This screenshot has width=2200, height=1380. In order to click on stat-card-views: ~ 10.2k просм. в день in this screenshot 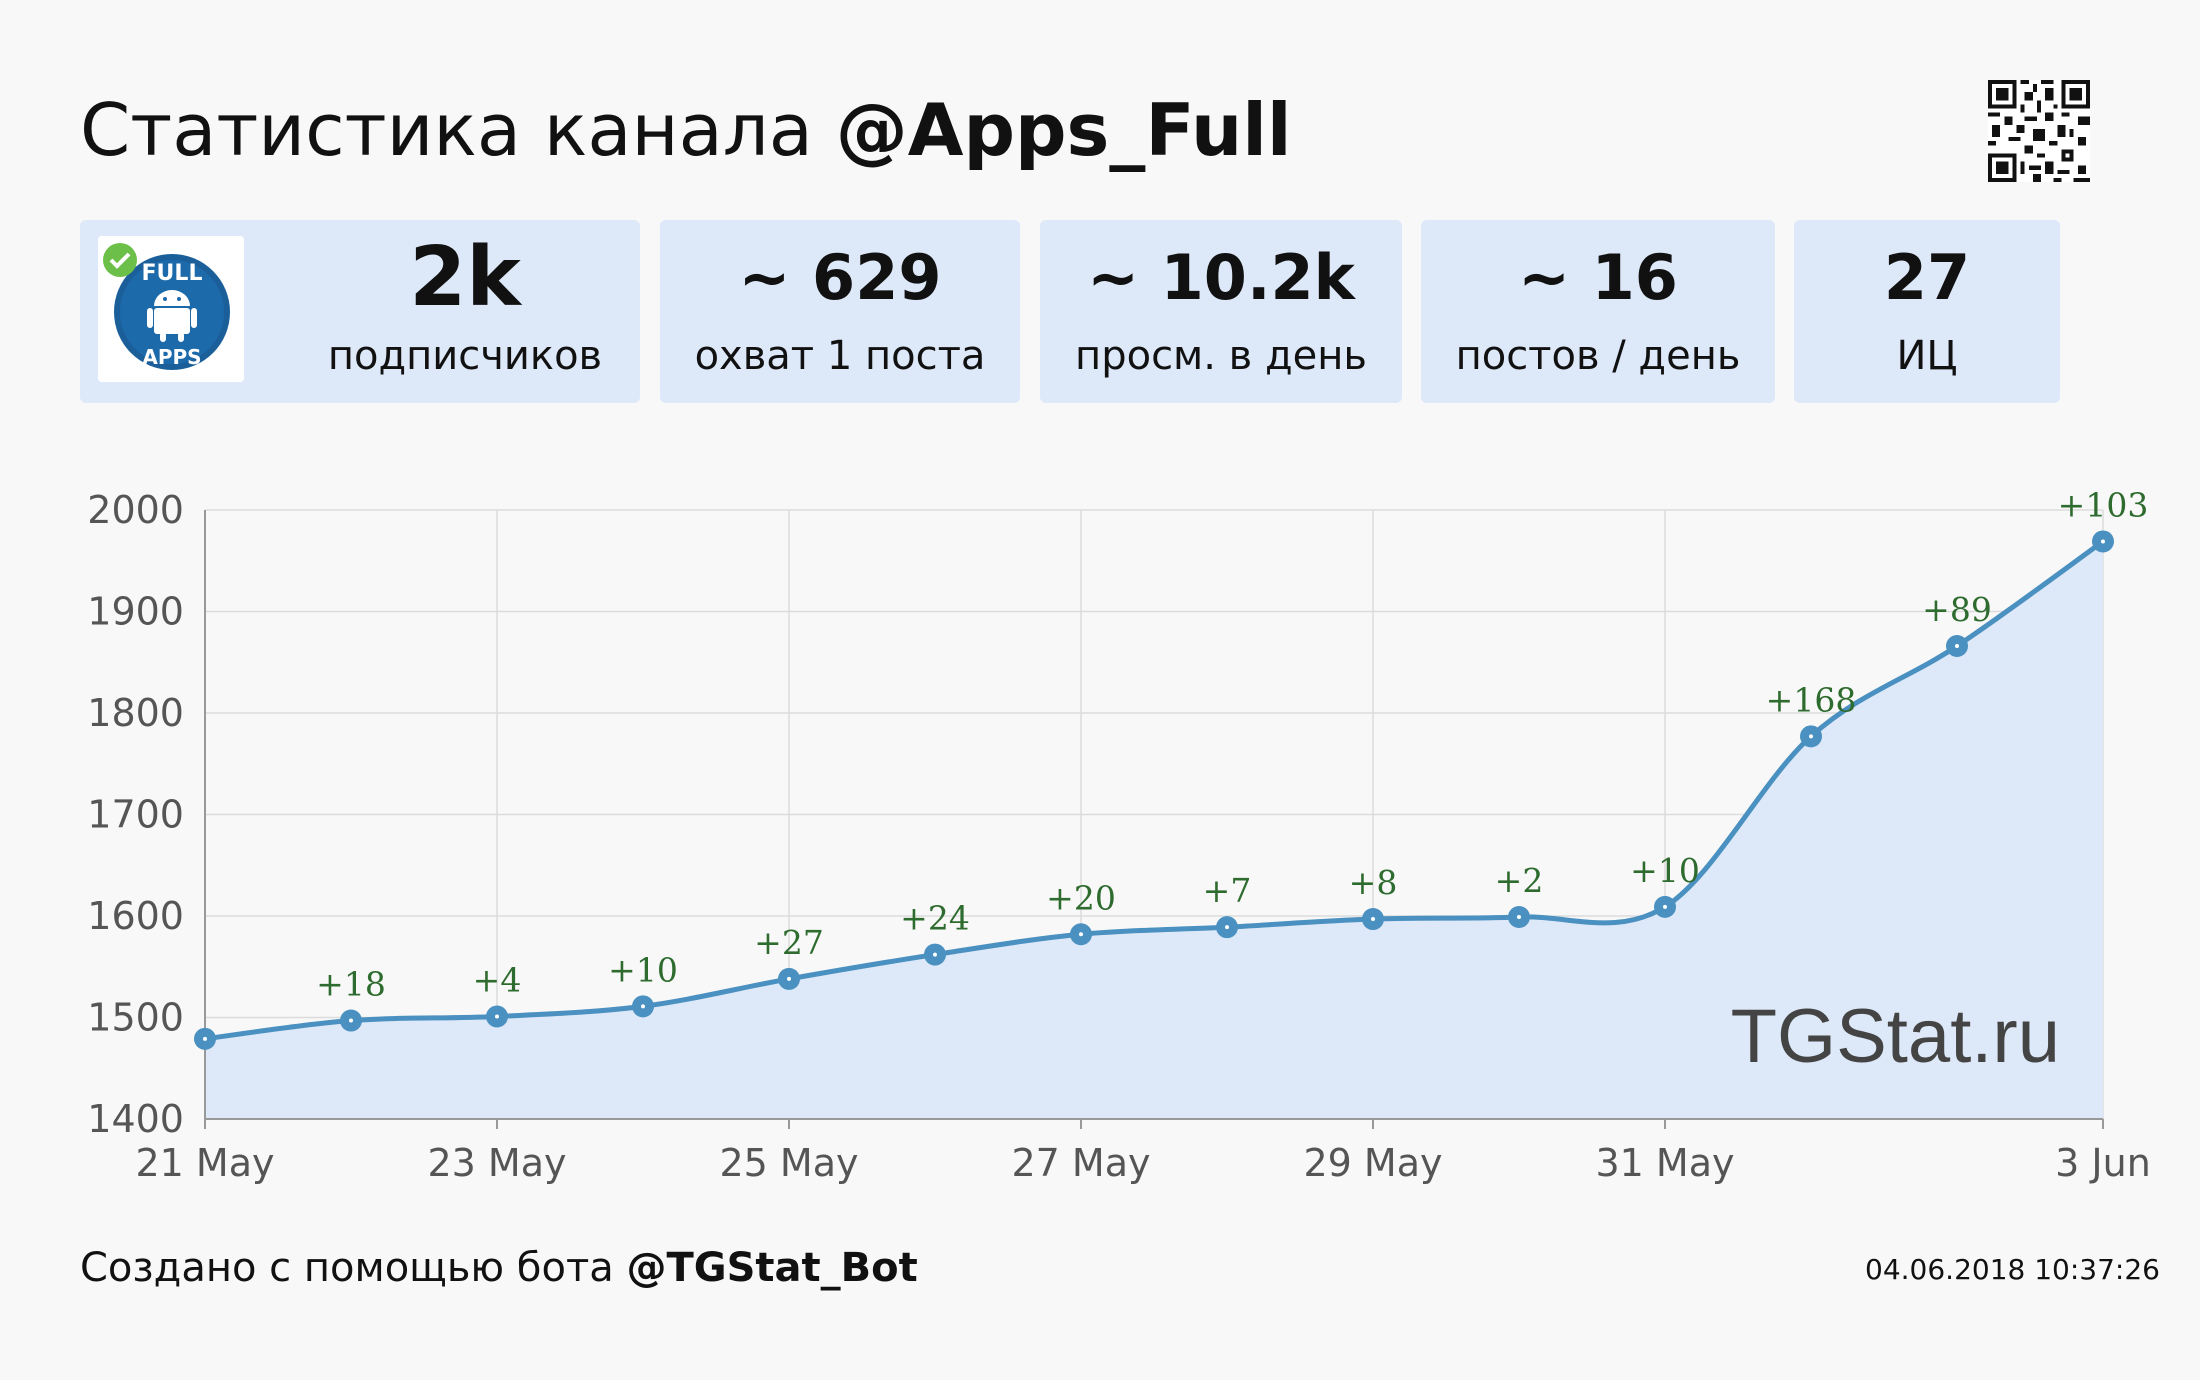, I will do `click(1221, 311)`.